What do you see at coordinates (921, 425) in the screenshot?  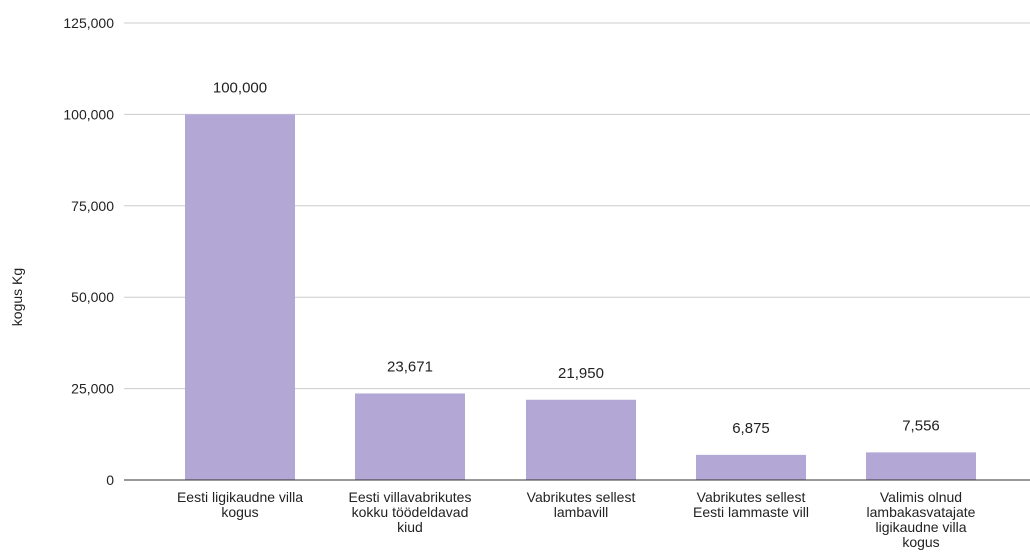 I see `data-label: 7,556` at bounding box center [921, 425].